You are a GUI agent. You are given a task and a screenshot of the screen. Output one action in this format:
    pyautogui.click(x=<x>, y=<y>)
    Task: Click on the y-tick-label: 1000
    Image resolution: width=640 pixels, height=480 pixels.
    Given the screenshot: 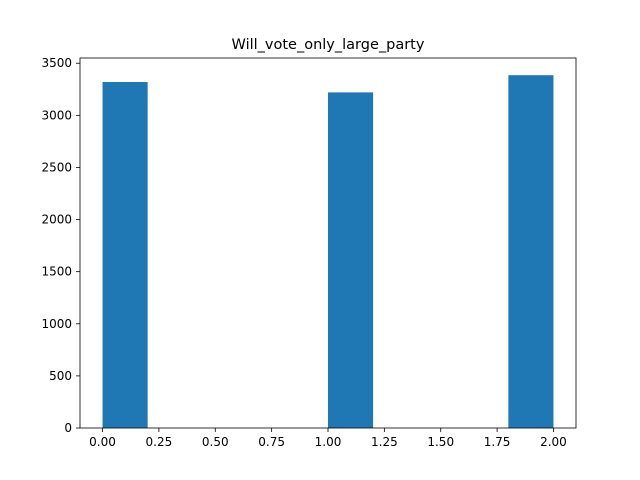 What is the action you would take?
    pyautogui.click(x=56, y=324)
    